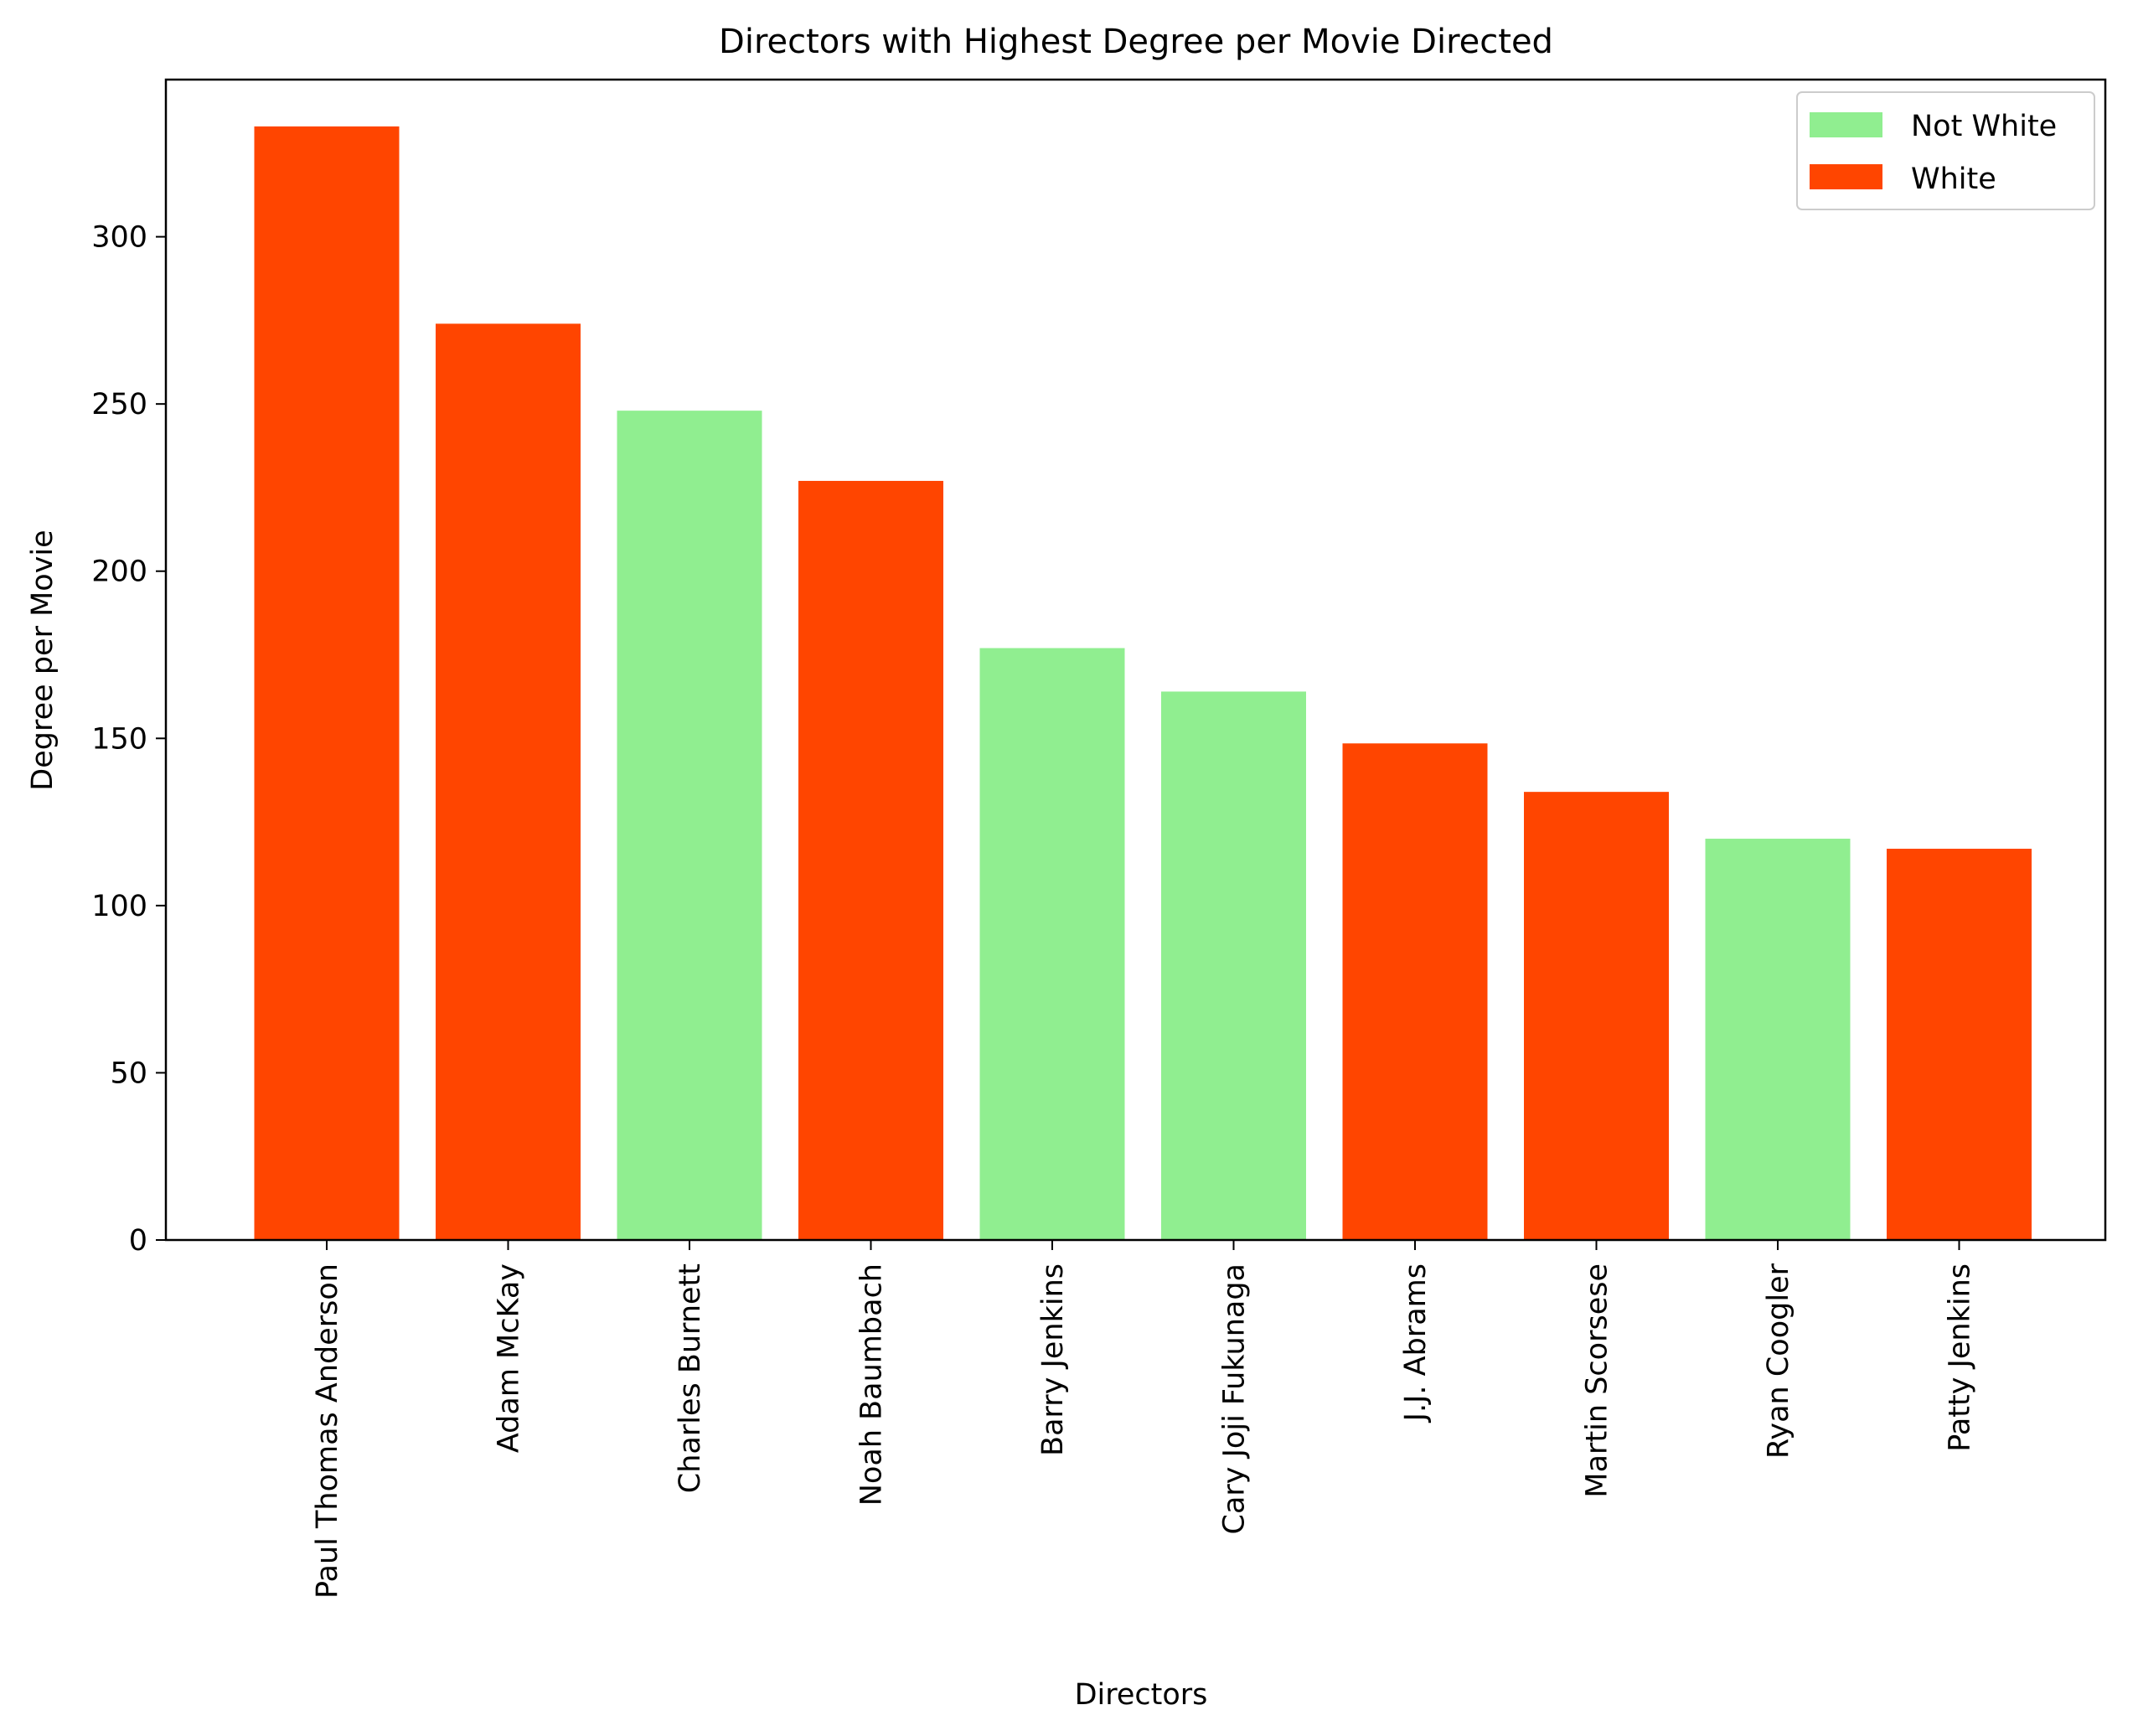  What do you see at coordinates (119, 906) in the screenshot?
I see `y-tick-label: 100` at bounding box center [119, 906].